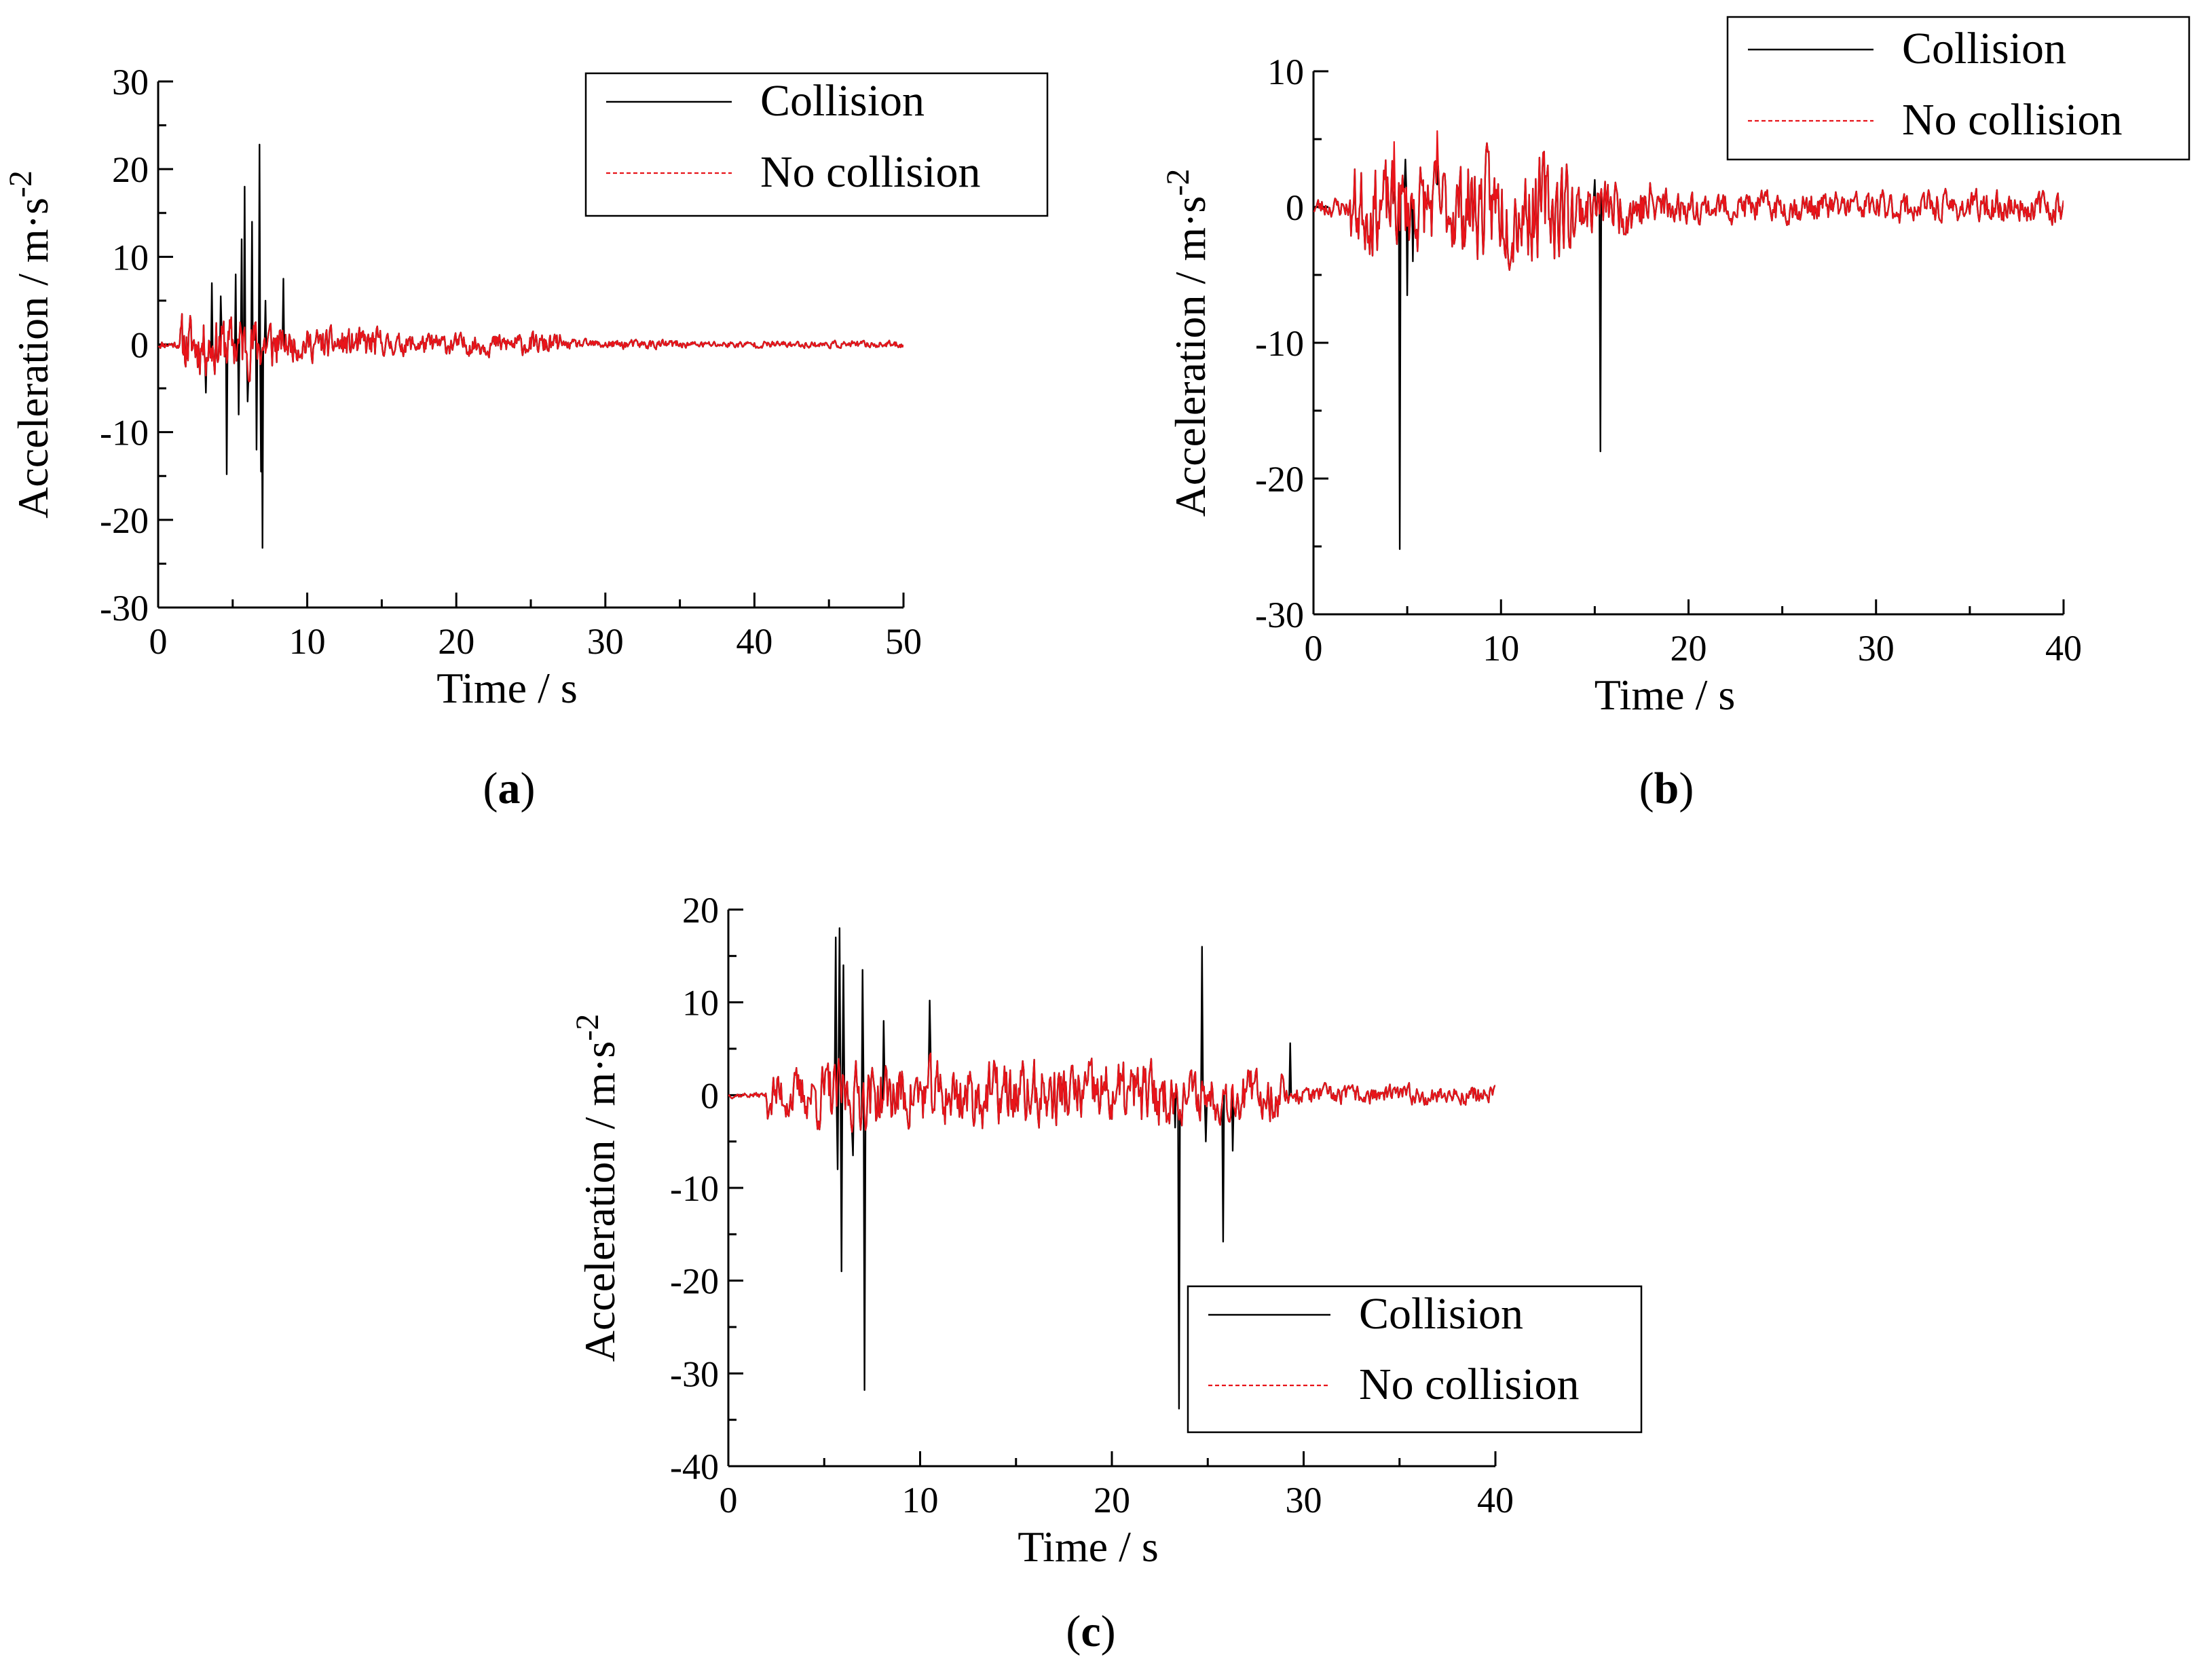  Describe the element at coordinates (694, 1466) in the screenshot. I see `y-tick-label: -40` at that location.